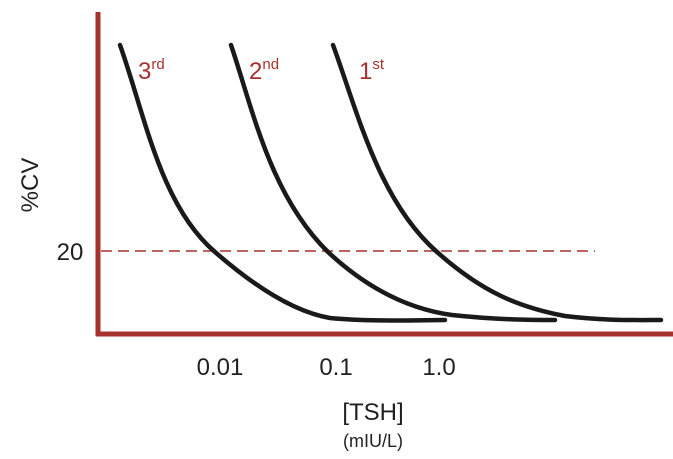  What do you see at coordinates (372, 70) in the screenshot?
I see `series-label-1st: 1st` at bounding box center [372, 70].